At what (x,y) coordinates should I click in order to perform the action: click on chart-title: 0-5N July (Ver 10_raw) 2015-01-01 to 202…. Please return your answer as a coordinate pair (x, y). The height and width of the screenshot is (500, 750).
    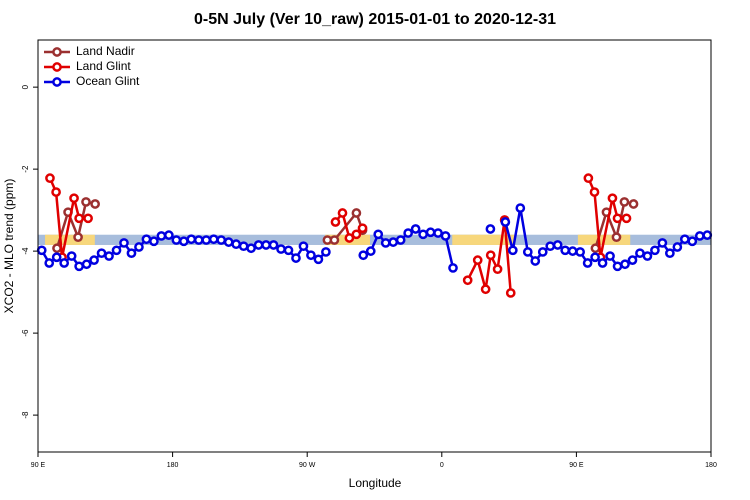
    Looking at the image, I should click on (375, 19).